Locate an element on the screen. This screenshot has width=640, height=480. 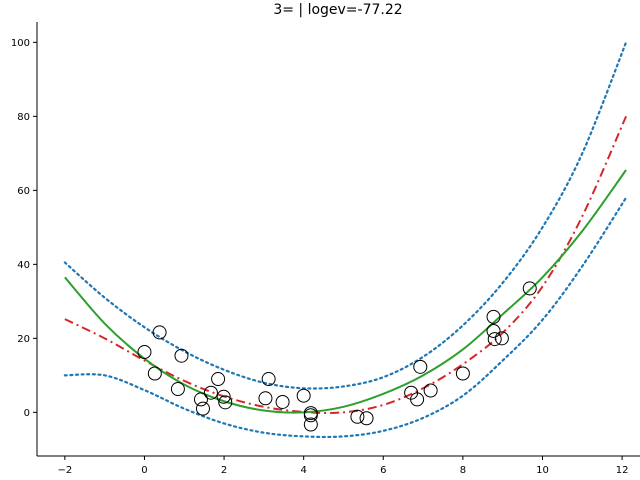
y-tick-label: 40 is located at coordinates (23, 265).